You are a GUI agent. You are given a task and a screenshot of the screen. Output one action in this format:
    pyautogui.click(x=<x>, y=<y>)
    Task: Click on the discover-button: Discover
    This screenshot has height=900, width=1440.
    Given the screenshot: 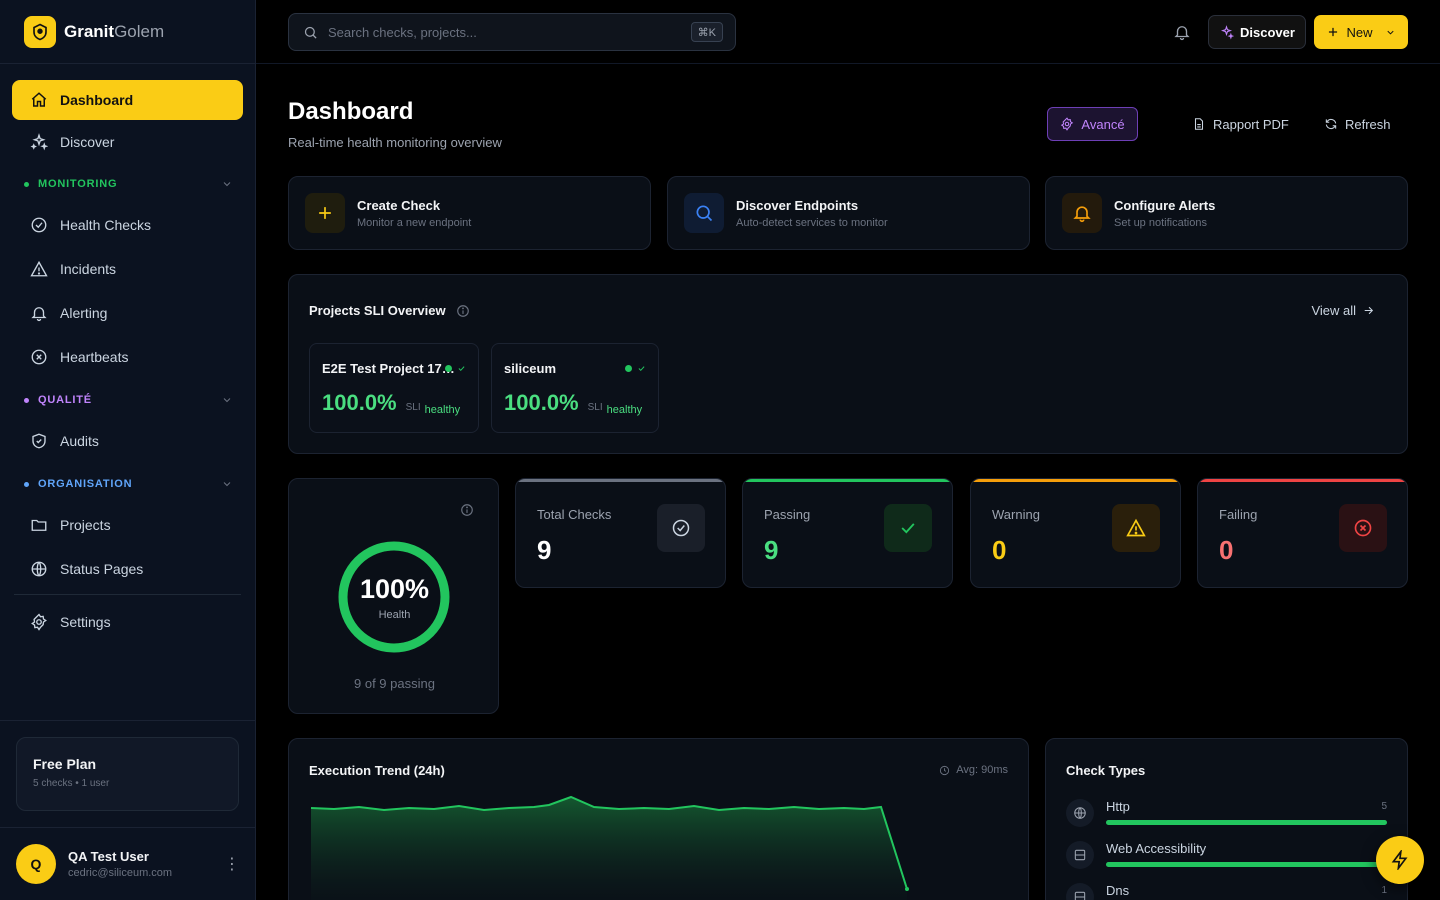 What is the action you would take?
    pyautogui.click(x=1257, y=32)
    